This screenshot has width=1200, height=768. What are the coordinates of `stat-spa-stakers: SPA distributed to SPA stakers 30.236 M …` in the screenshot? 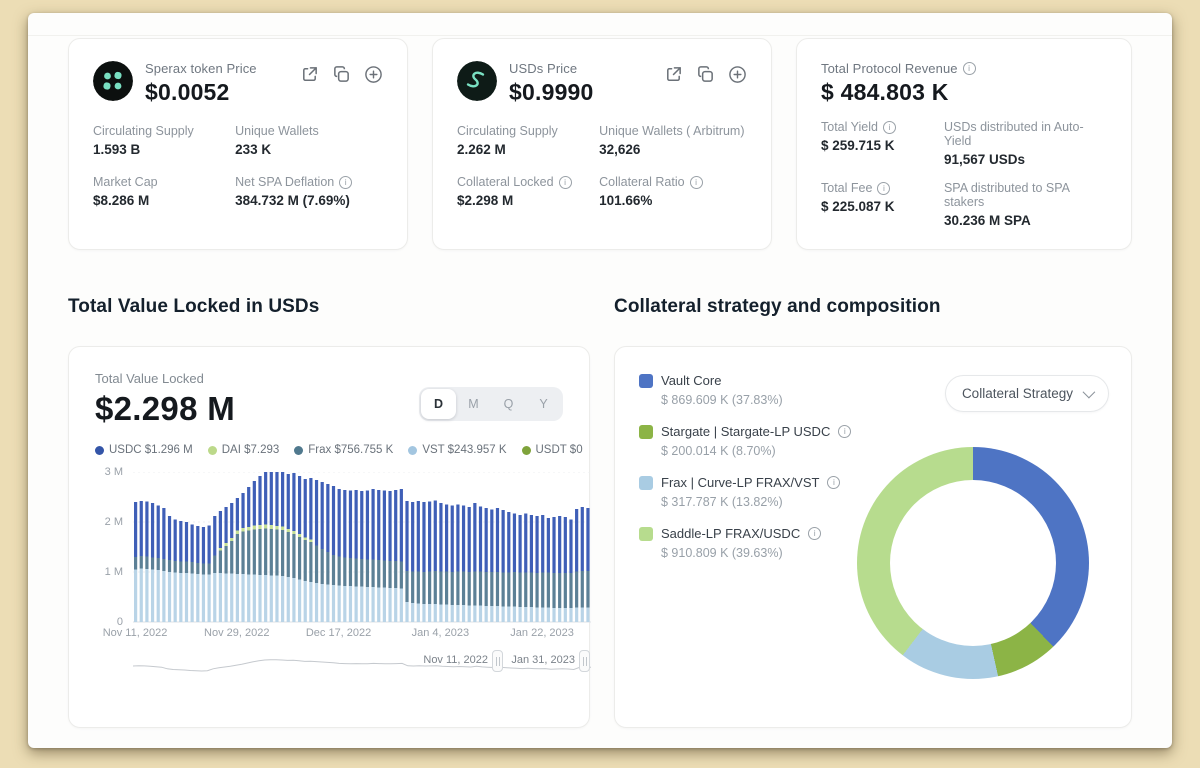 It's located at (1006, 204).